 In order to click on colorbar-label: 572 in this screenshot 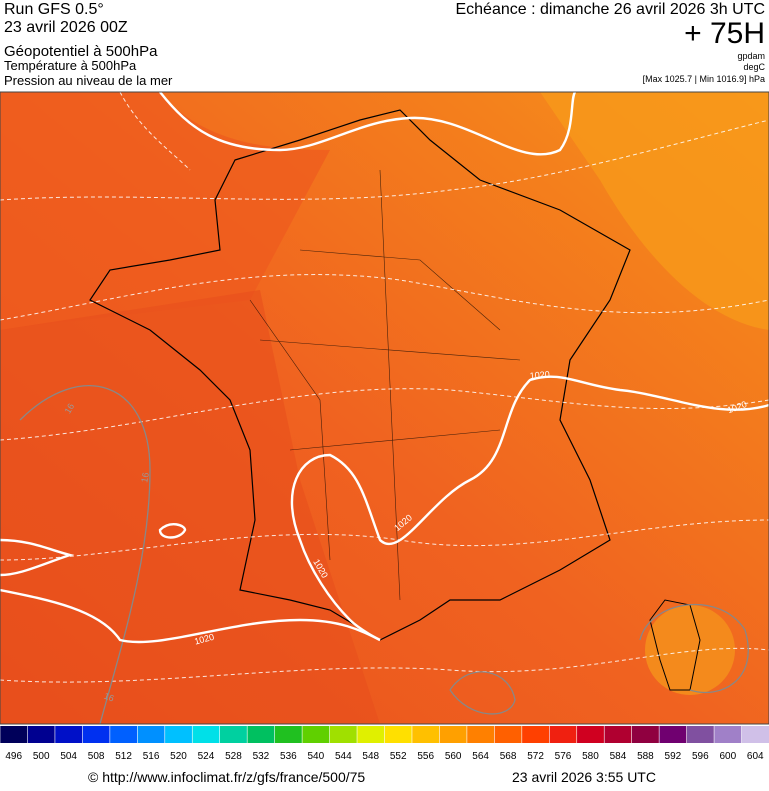, I will do `click(535, 756)`.